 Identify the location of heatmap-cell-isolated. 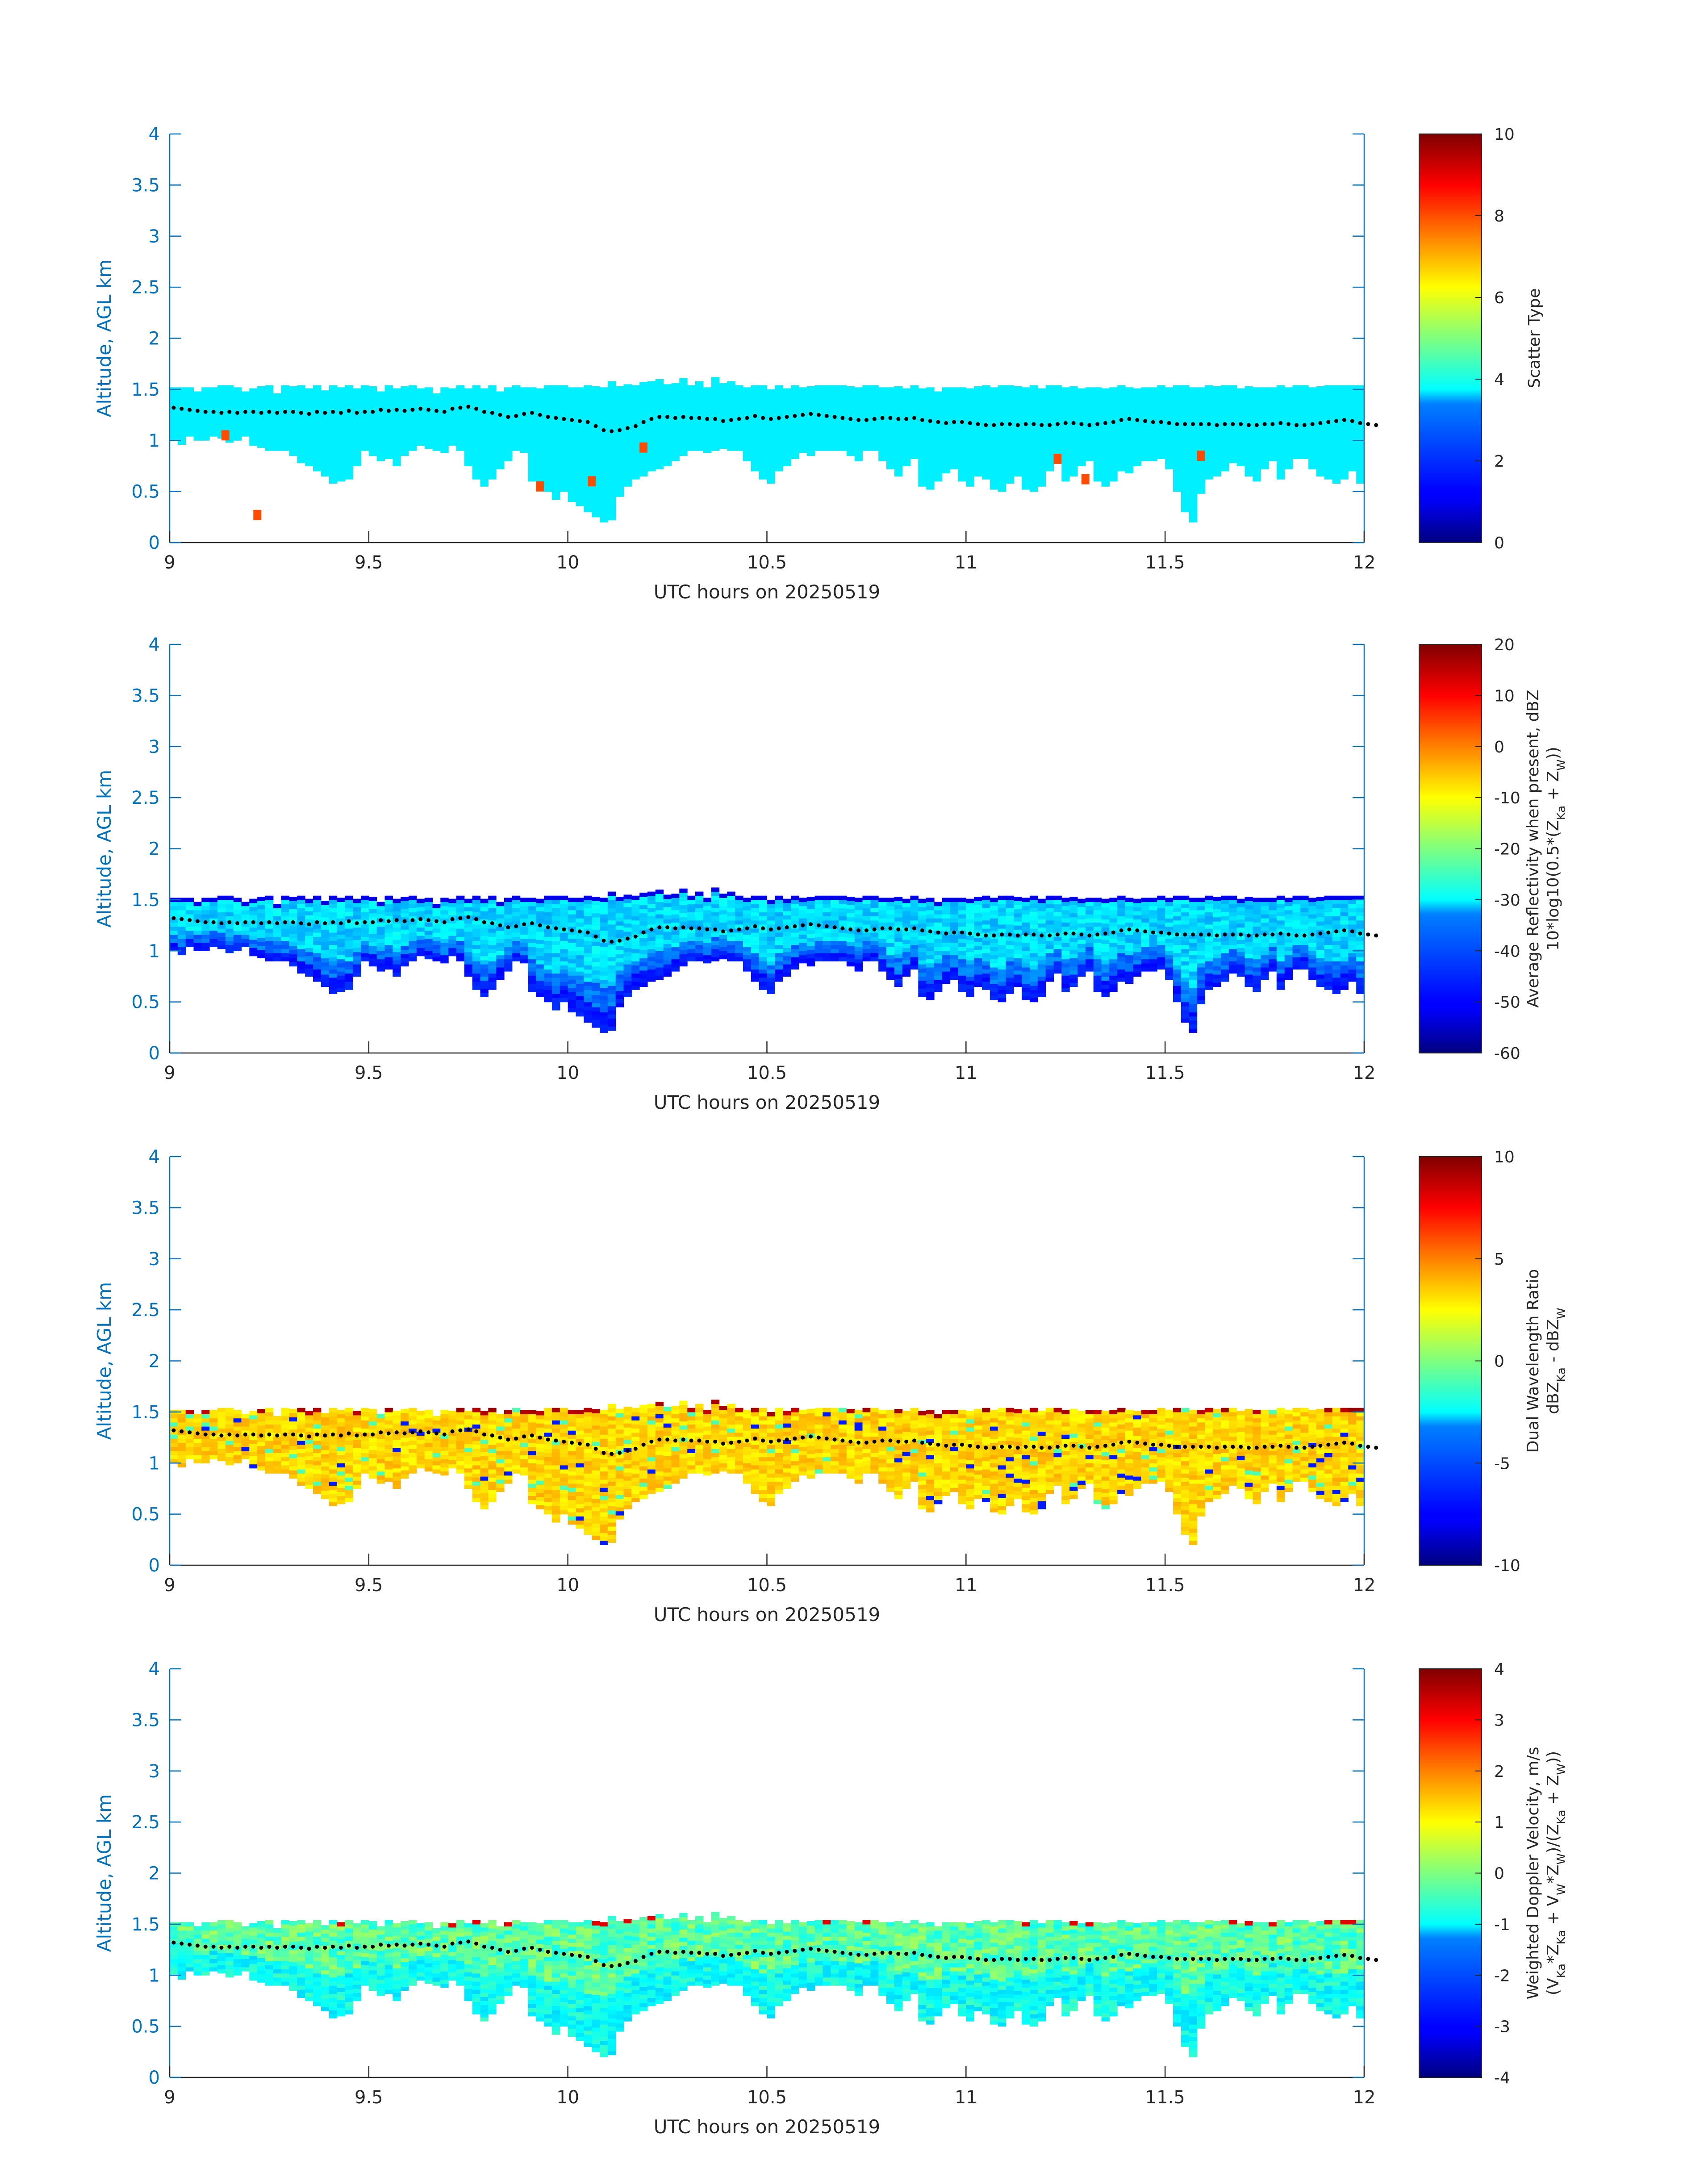
(1201, 456).